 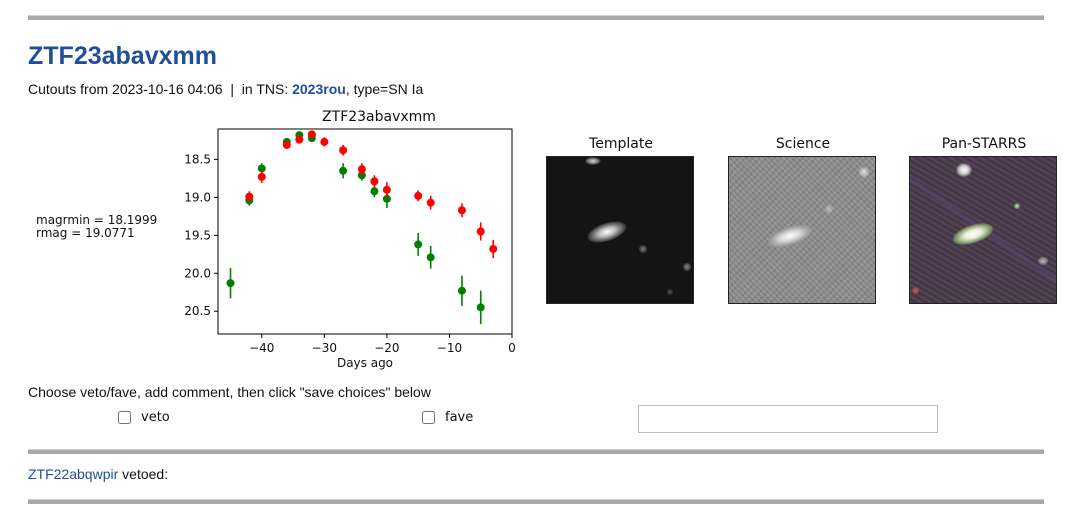 I want to click on panstarrs-image, so click(x=983, y=230).